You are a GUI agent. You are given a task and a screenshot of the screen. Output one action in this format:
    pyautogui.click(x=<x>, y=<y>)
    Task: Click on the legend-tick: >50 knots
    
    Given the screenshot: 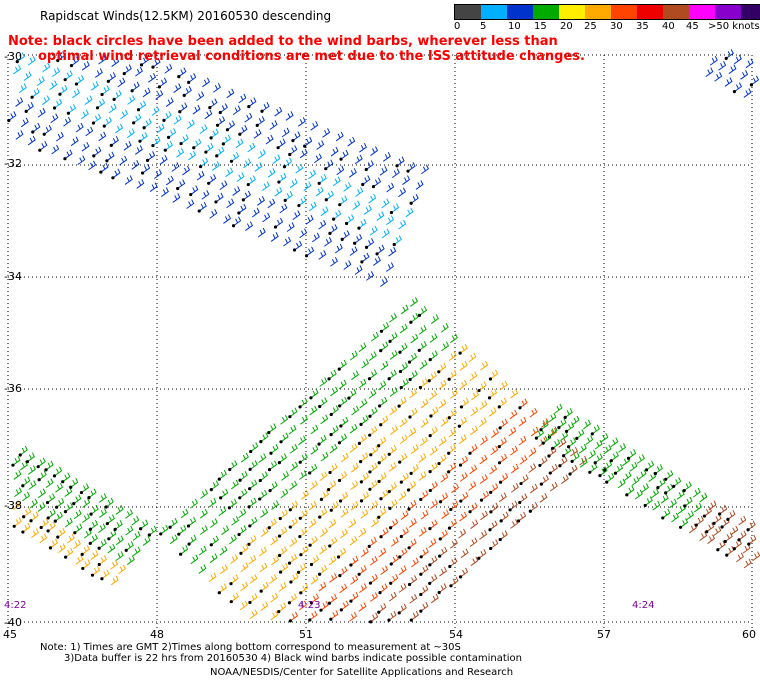 What is the action you would take?
    pyautogui.click(x=734, y=26)
    